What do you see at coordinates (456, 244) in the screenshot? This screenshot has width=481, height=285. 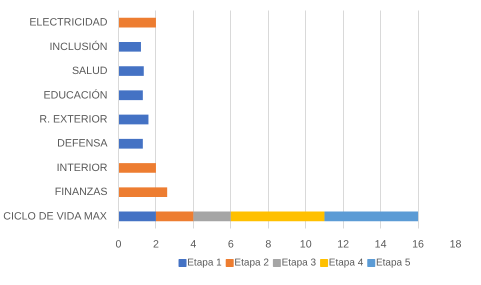 I see `x-tick-label: 18` at bounding box center [456, 244].